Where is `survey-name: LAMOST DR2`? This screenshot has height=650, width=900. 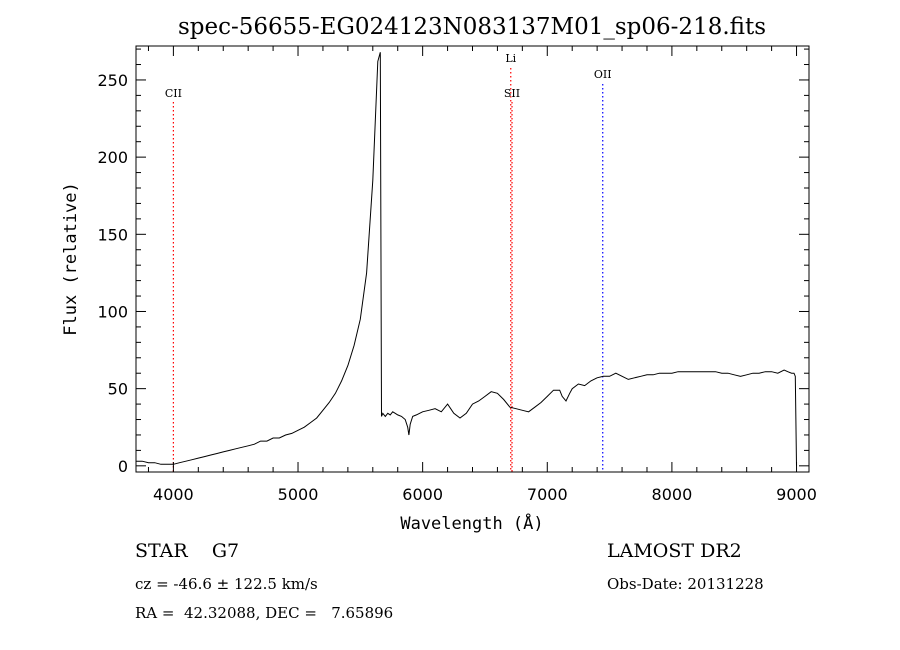 survey-name: LAMOST DR2 is located at coordinates (674, 551).